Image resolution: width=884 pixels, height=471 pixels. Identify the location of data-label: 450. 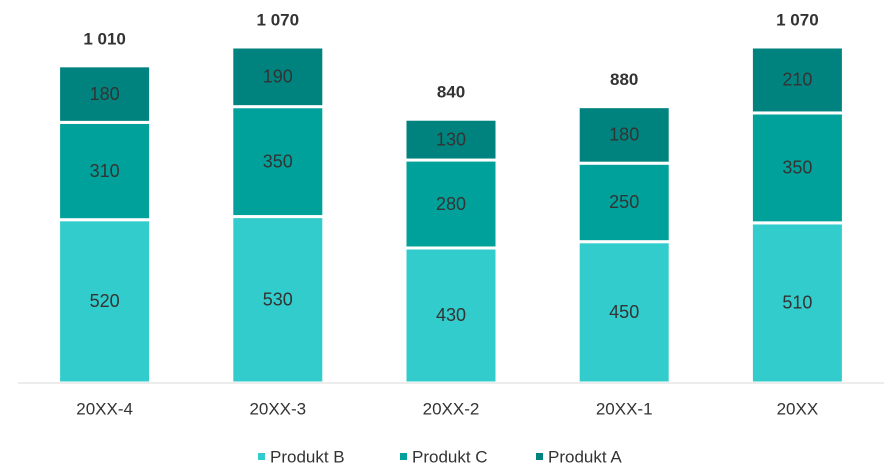
(624, 312).